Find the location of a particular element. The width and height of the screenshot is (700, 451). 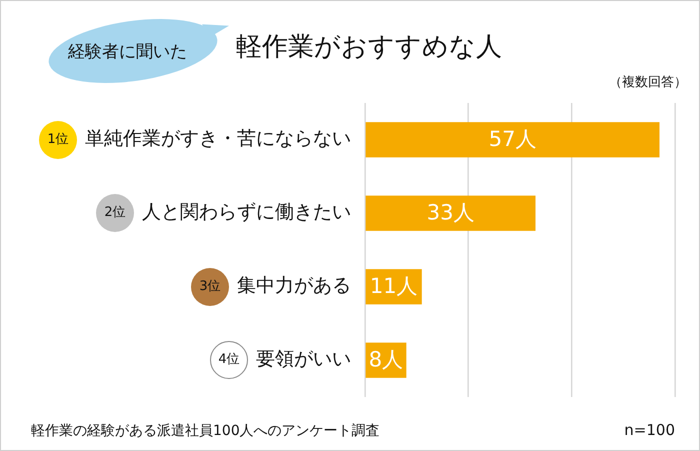

text: 4位 is located at coordinates (229, 360).